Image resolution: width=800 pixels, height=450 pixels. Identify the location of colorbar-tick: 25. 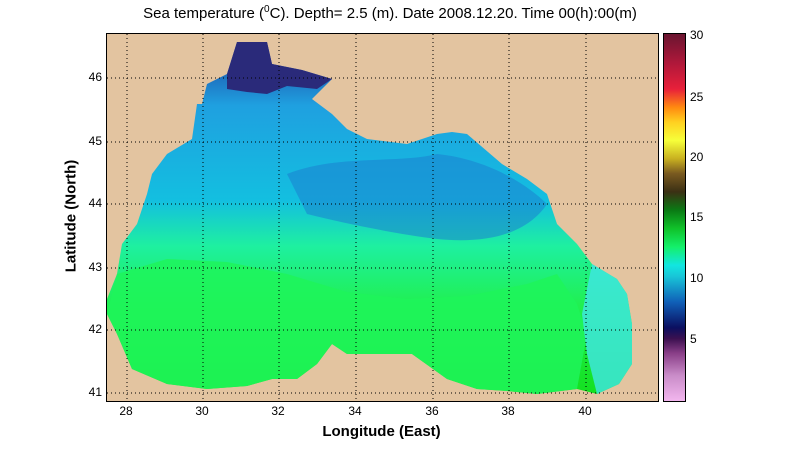
(697, 97).